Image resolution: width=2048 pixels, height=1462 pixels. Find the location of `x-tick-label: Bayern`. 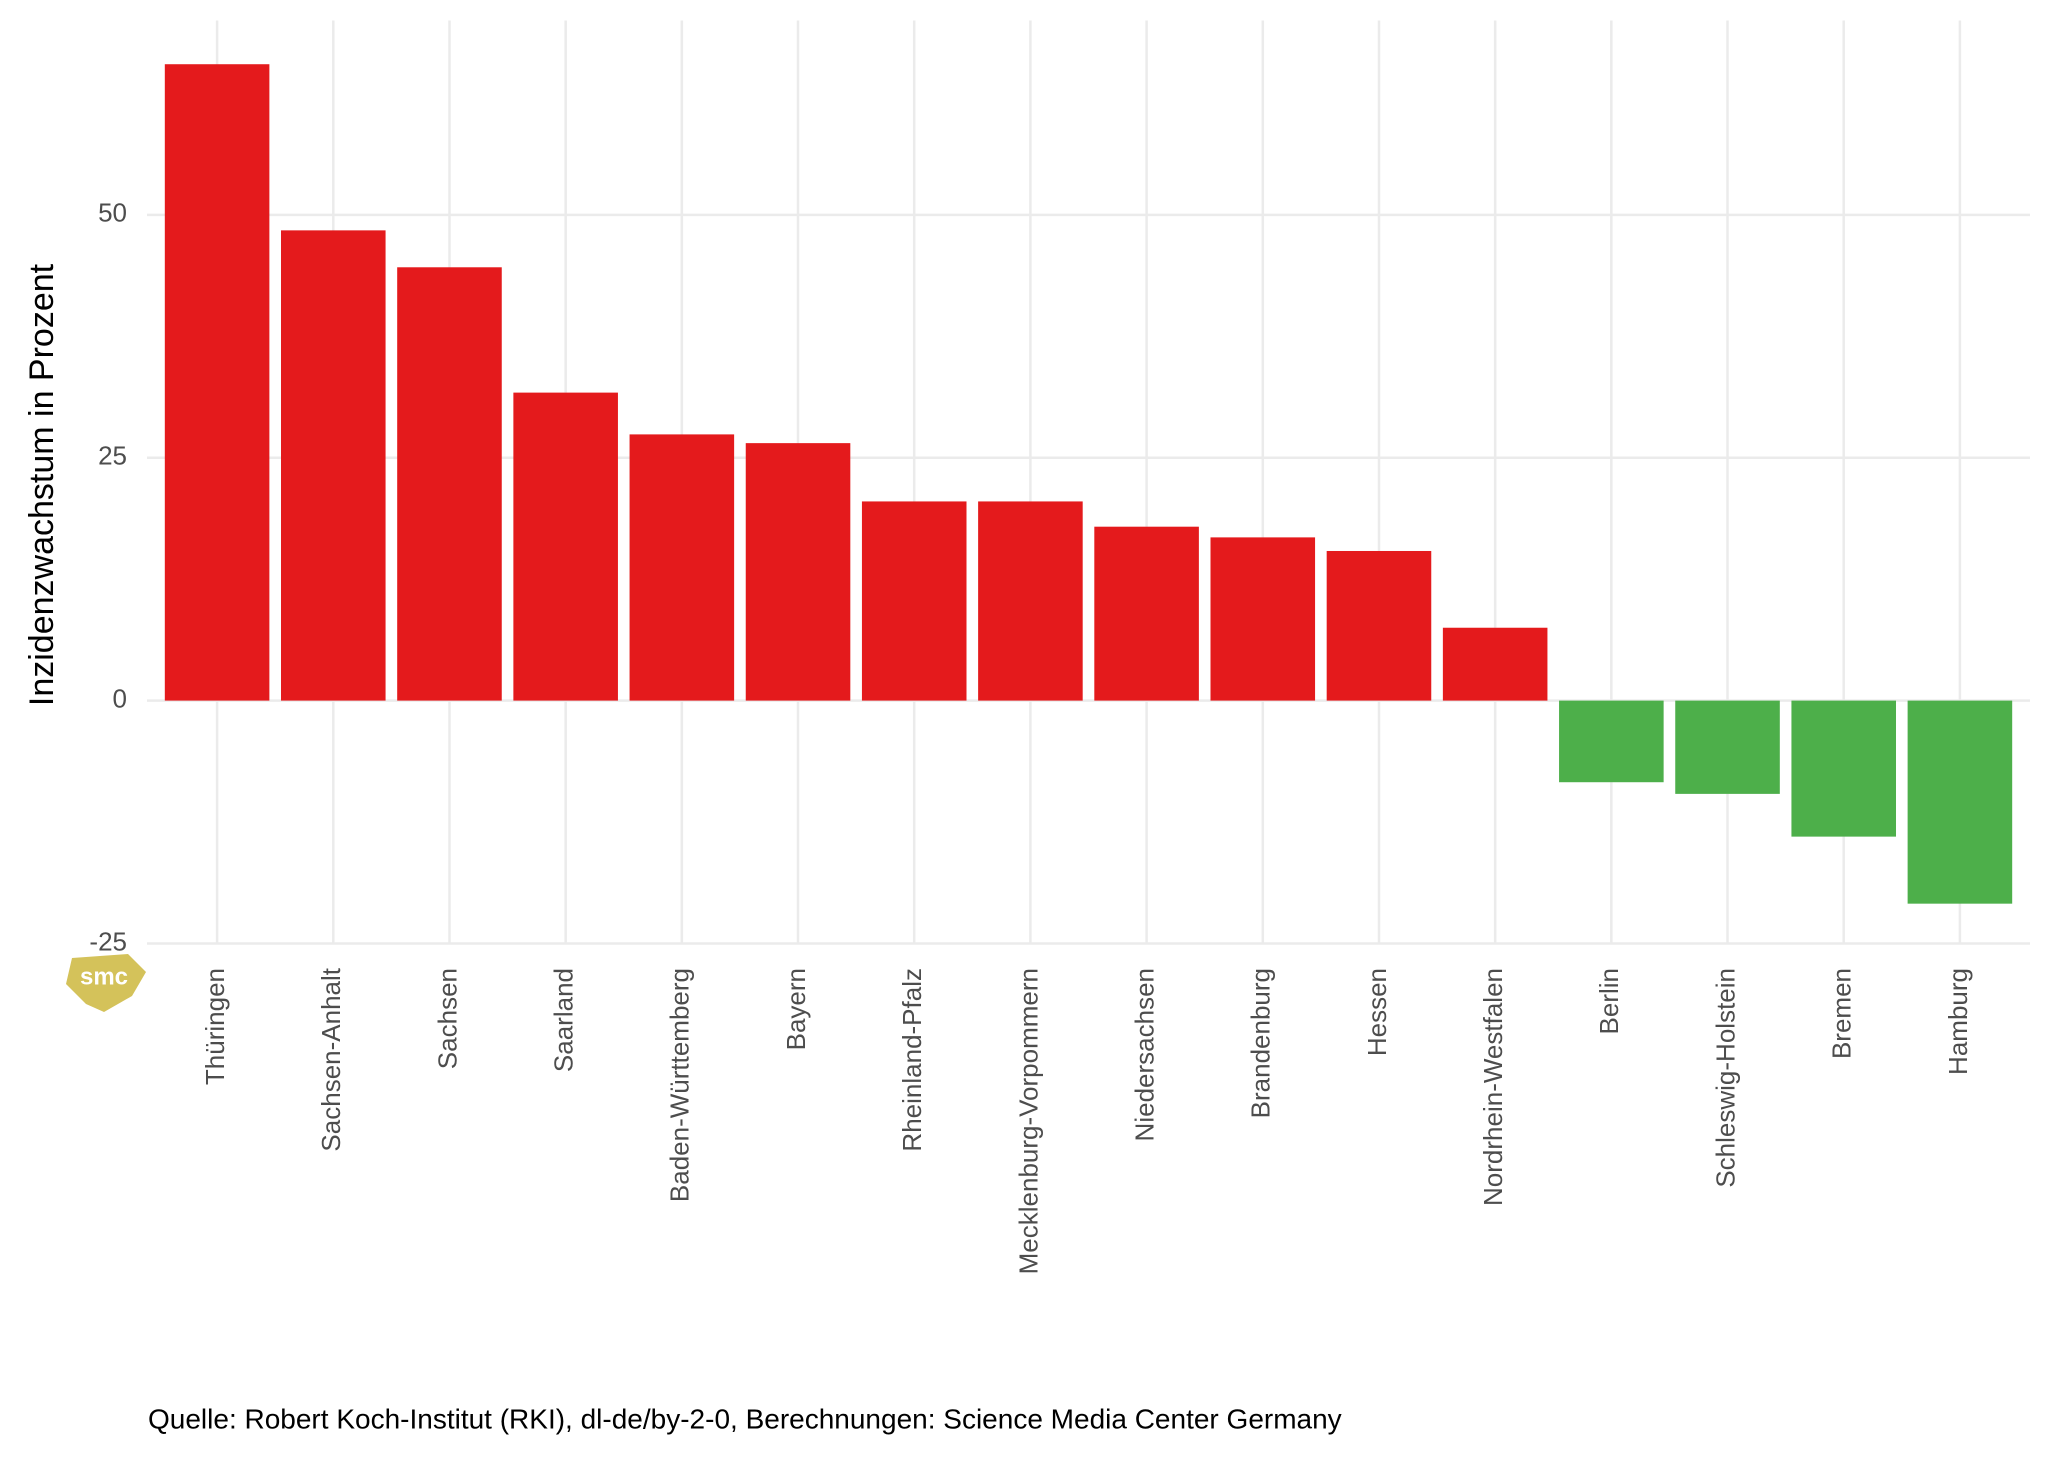

x-tick-label: Bayern is located at coordinates (796, 1009).